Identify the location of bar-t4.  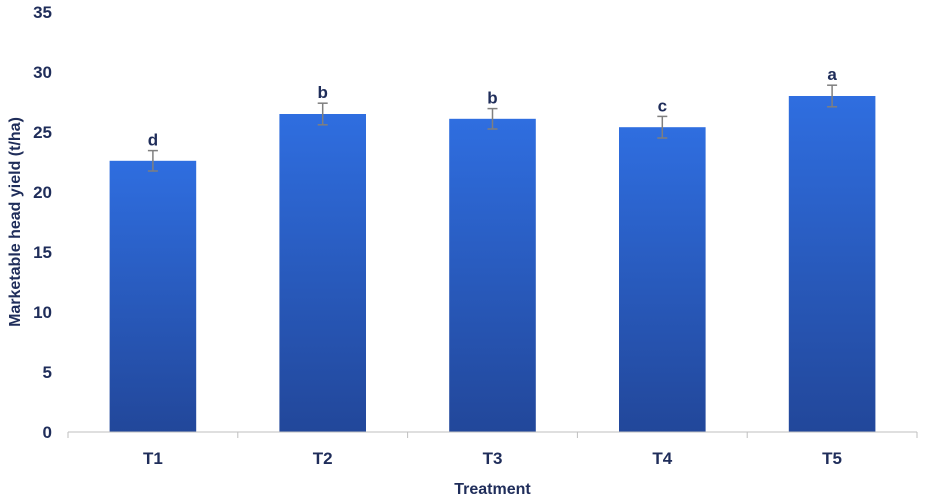
(662, 279).